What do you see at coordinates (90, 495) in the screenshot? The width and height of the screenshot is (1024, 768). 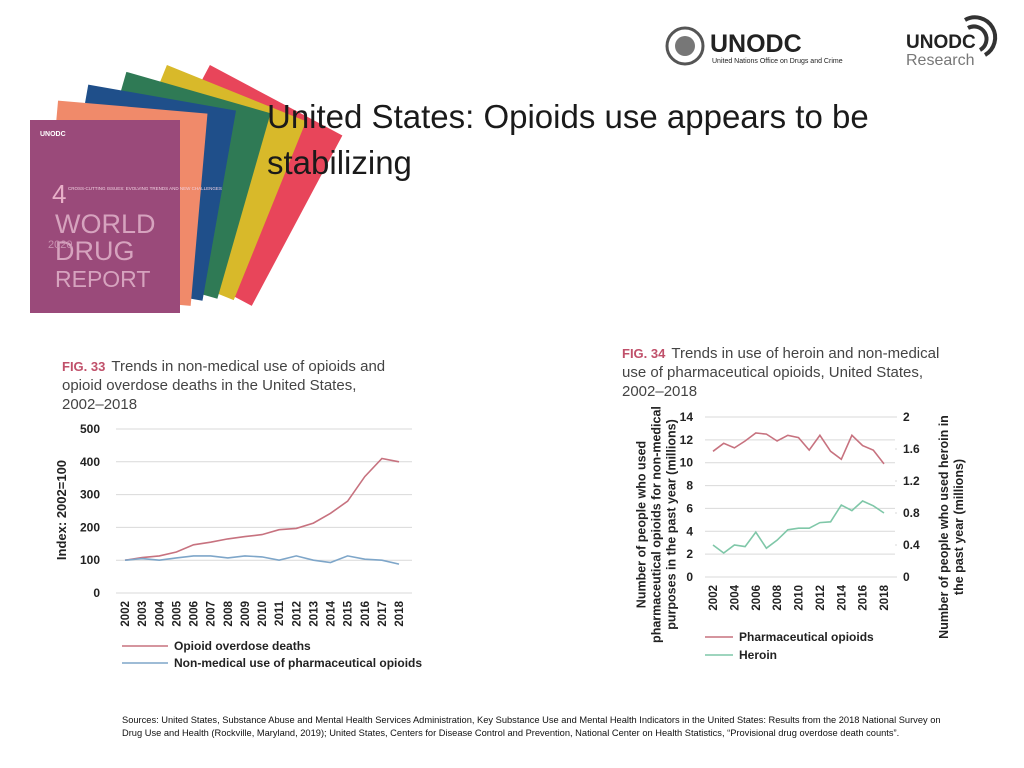 I see `y-tick-label: 300` at bounding box center [90, 495].